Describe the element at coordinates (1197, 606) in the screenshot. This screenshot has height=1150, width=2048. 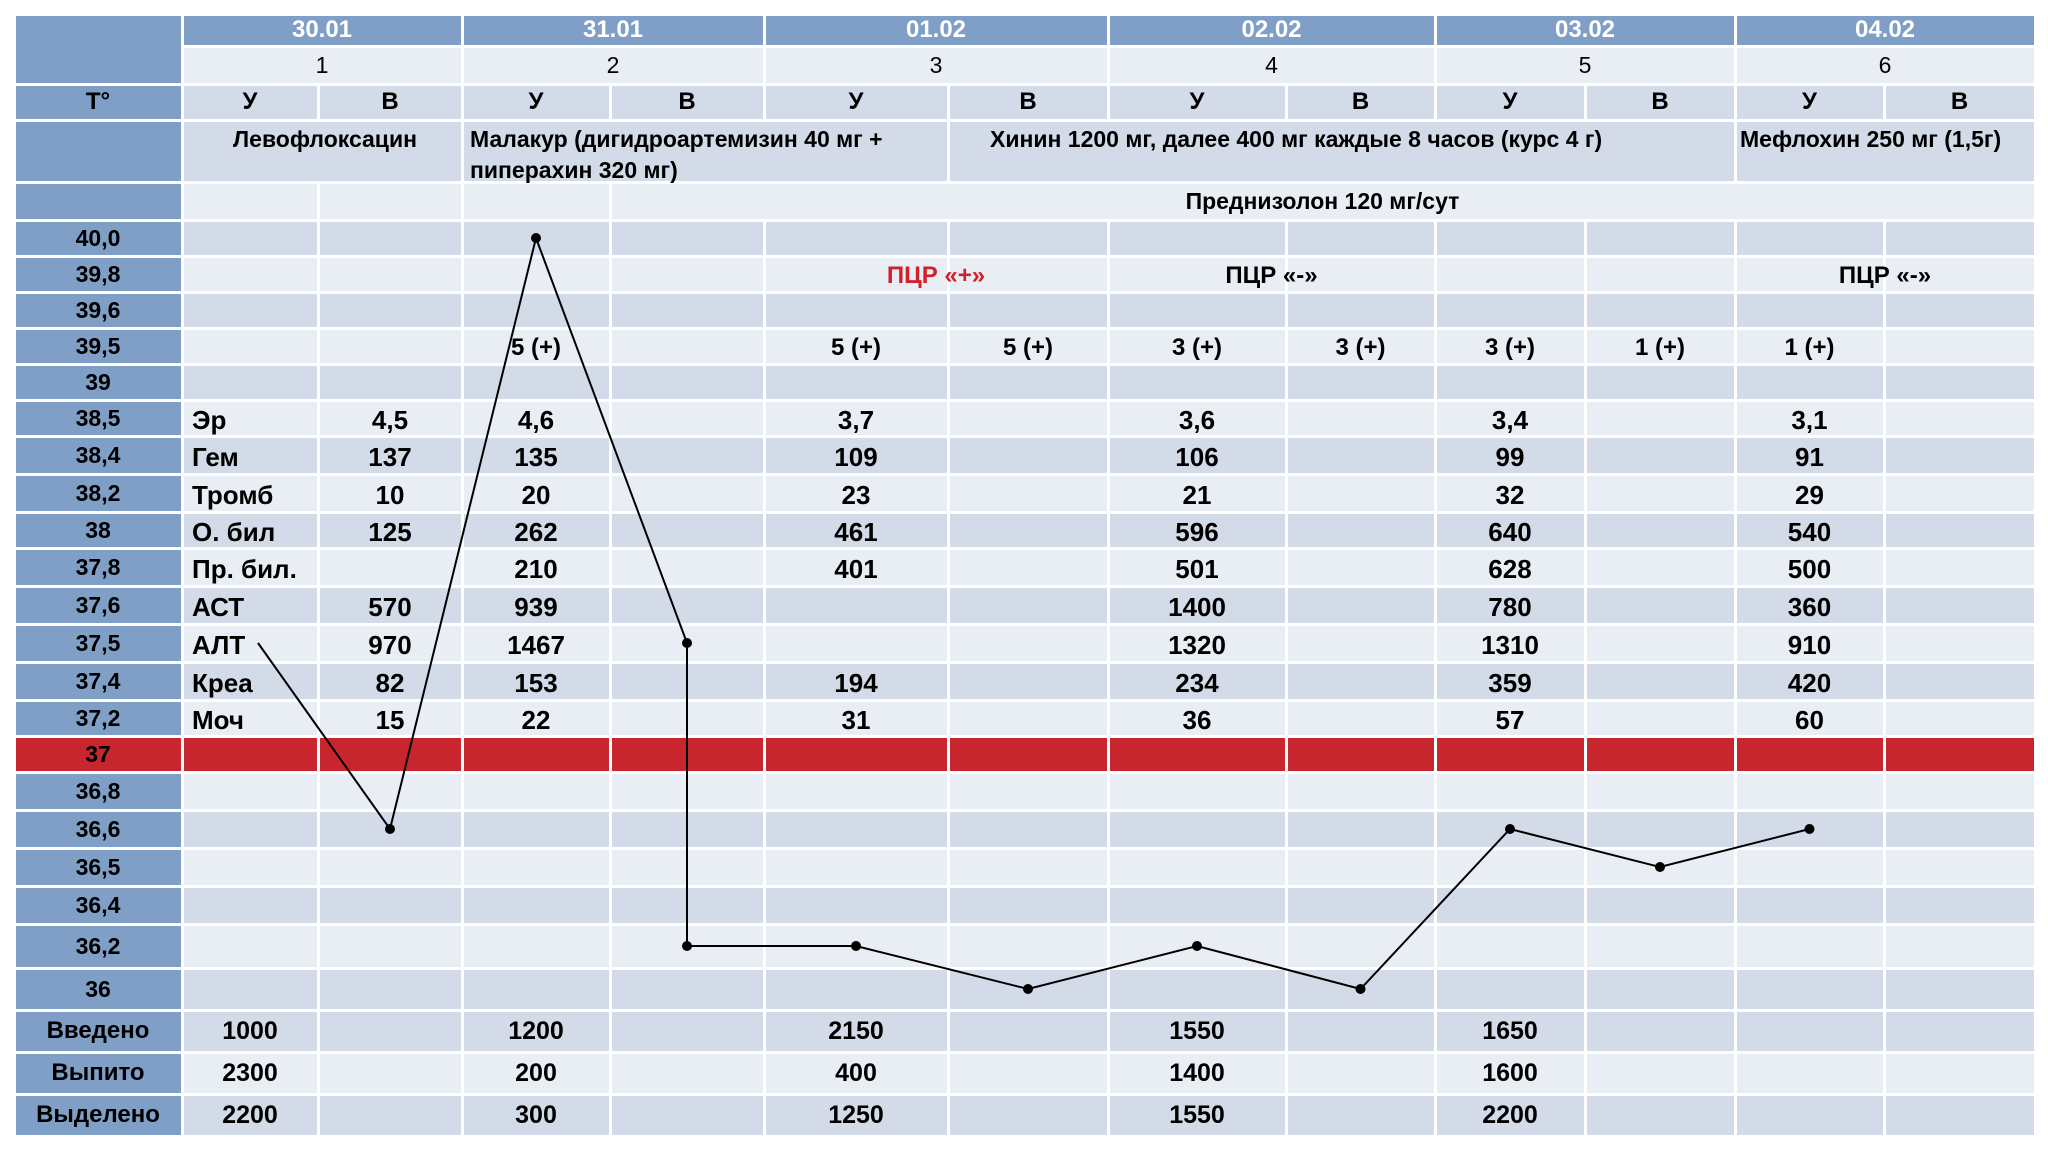
I see `lab-value: 1400` at that location.